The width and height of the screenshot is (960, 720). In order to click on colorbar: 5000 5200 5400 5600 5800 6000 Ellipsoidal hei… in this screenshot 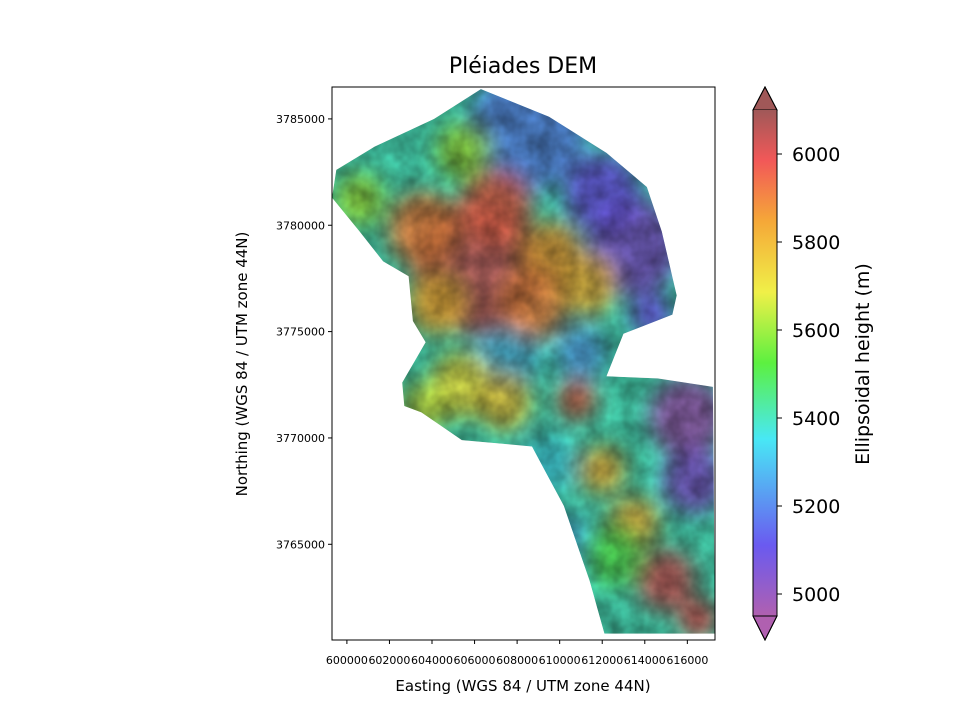, I will do `click(813, 363)`.